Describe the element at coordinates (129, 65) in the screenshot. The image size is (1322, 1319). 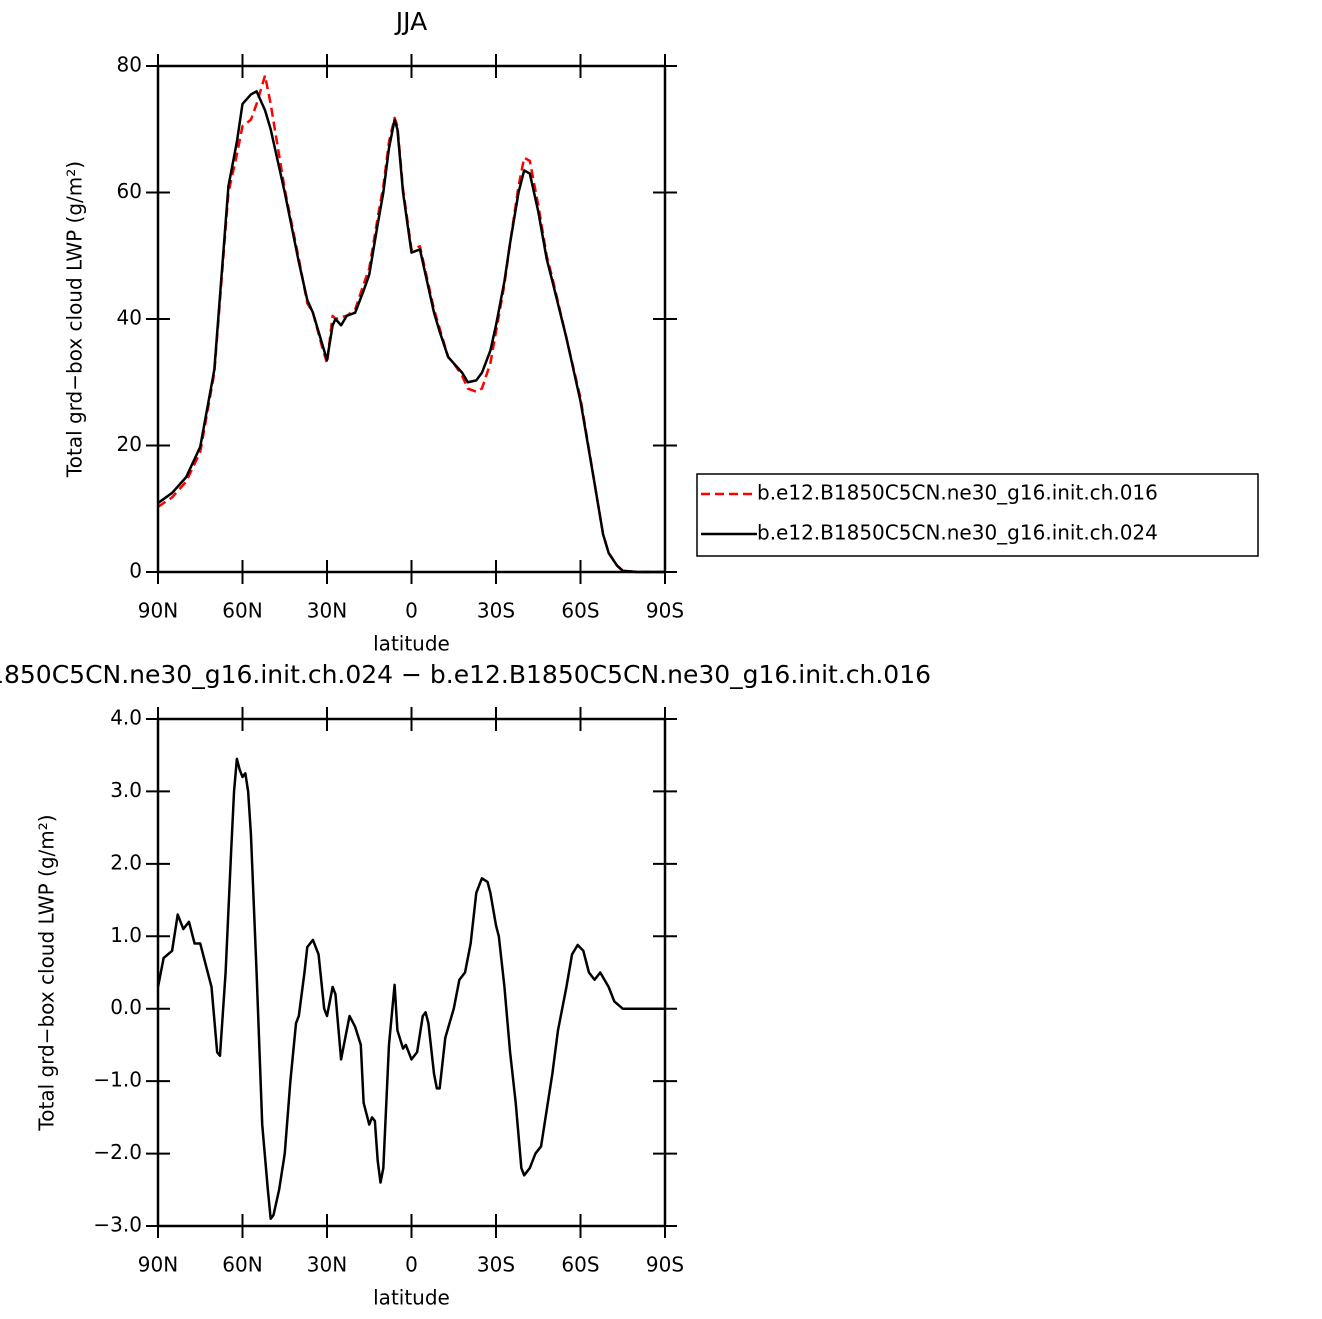
I see `y-tick-label: 80` at that location.